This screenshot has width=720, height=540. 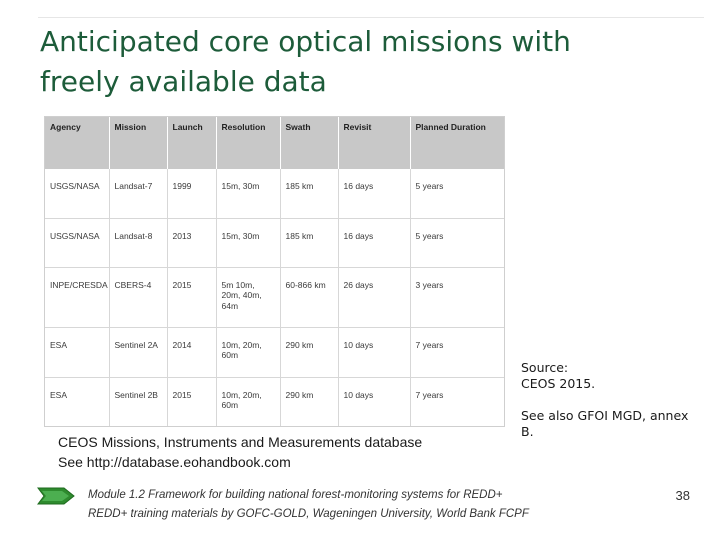 What do you see at coordinates (192, 243) in the screenshot?
I see `cell-launch: 2013` at bounding box center [192, 243].